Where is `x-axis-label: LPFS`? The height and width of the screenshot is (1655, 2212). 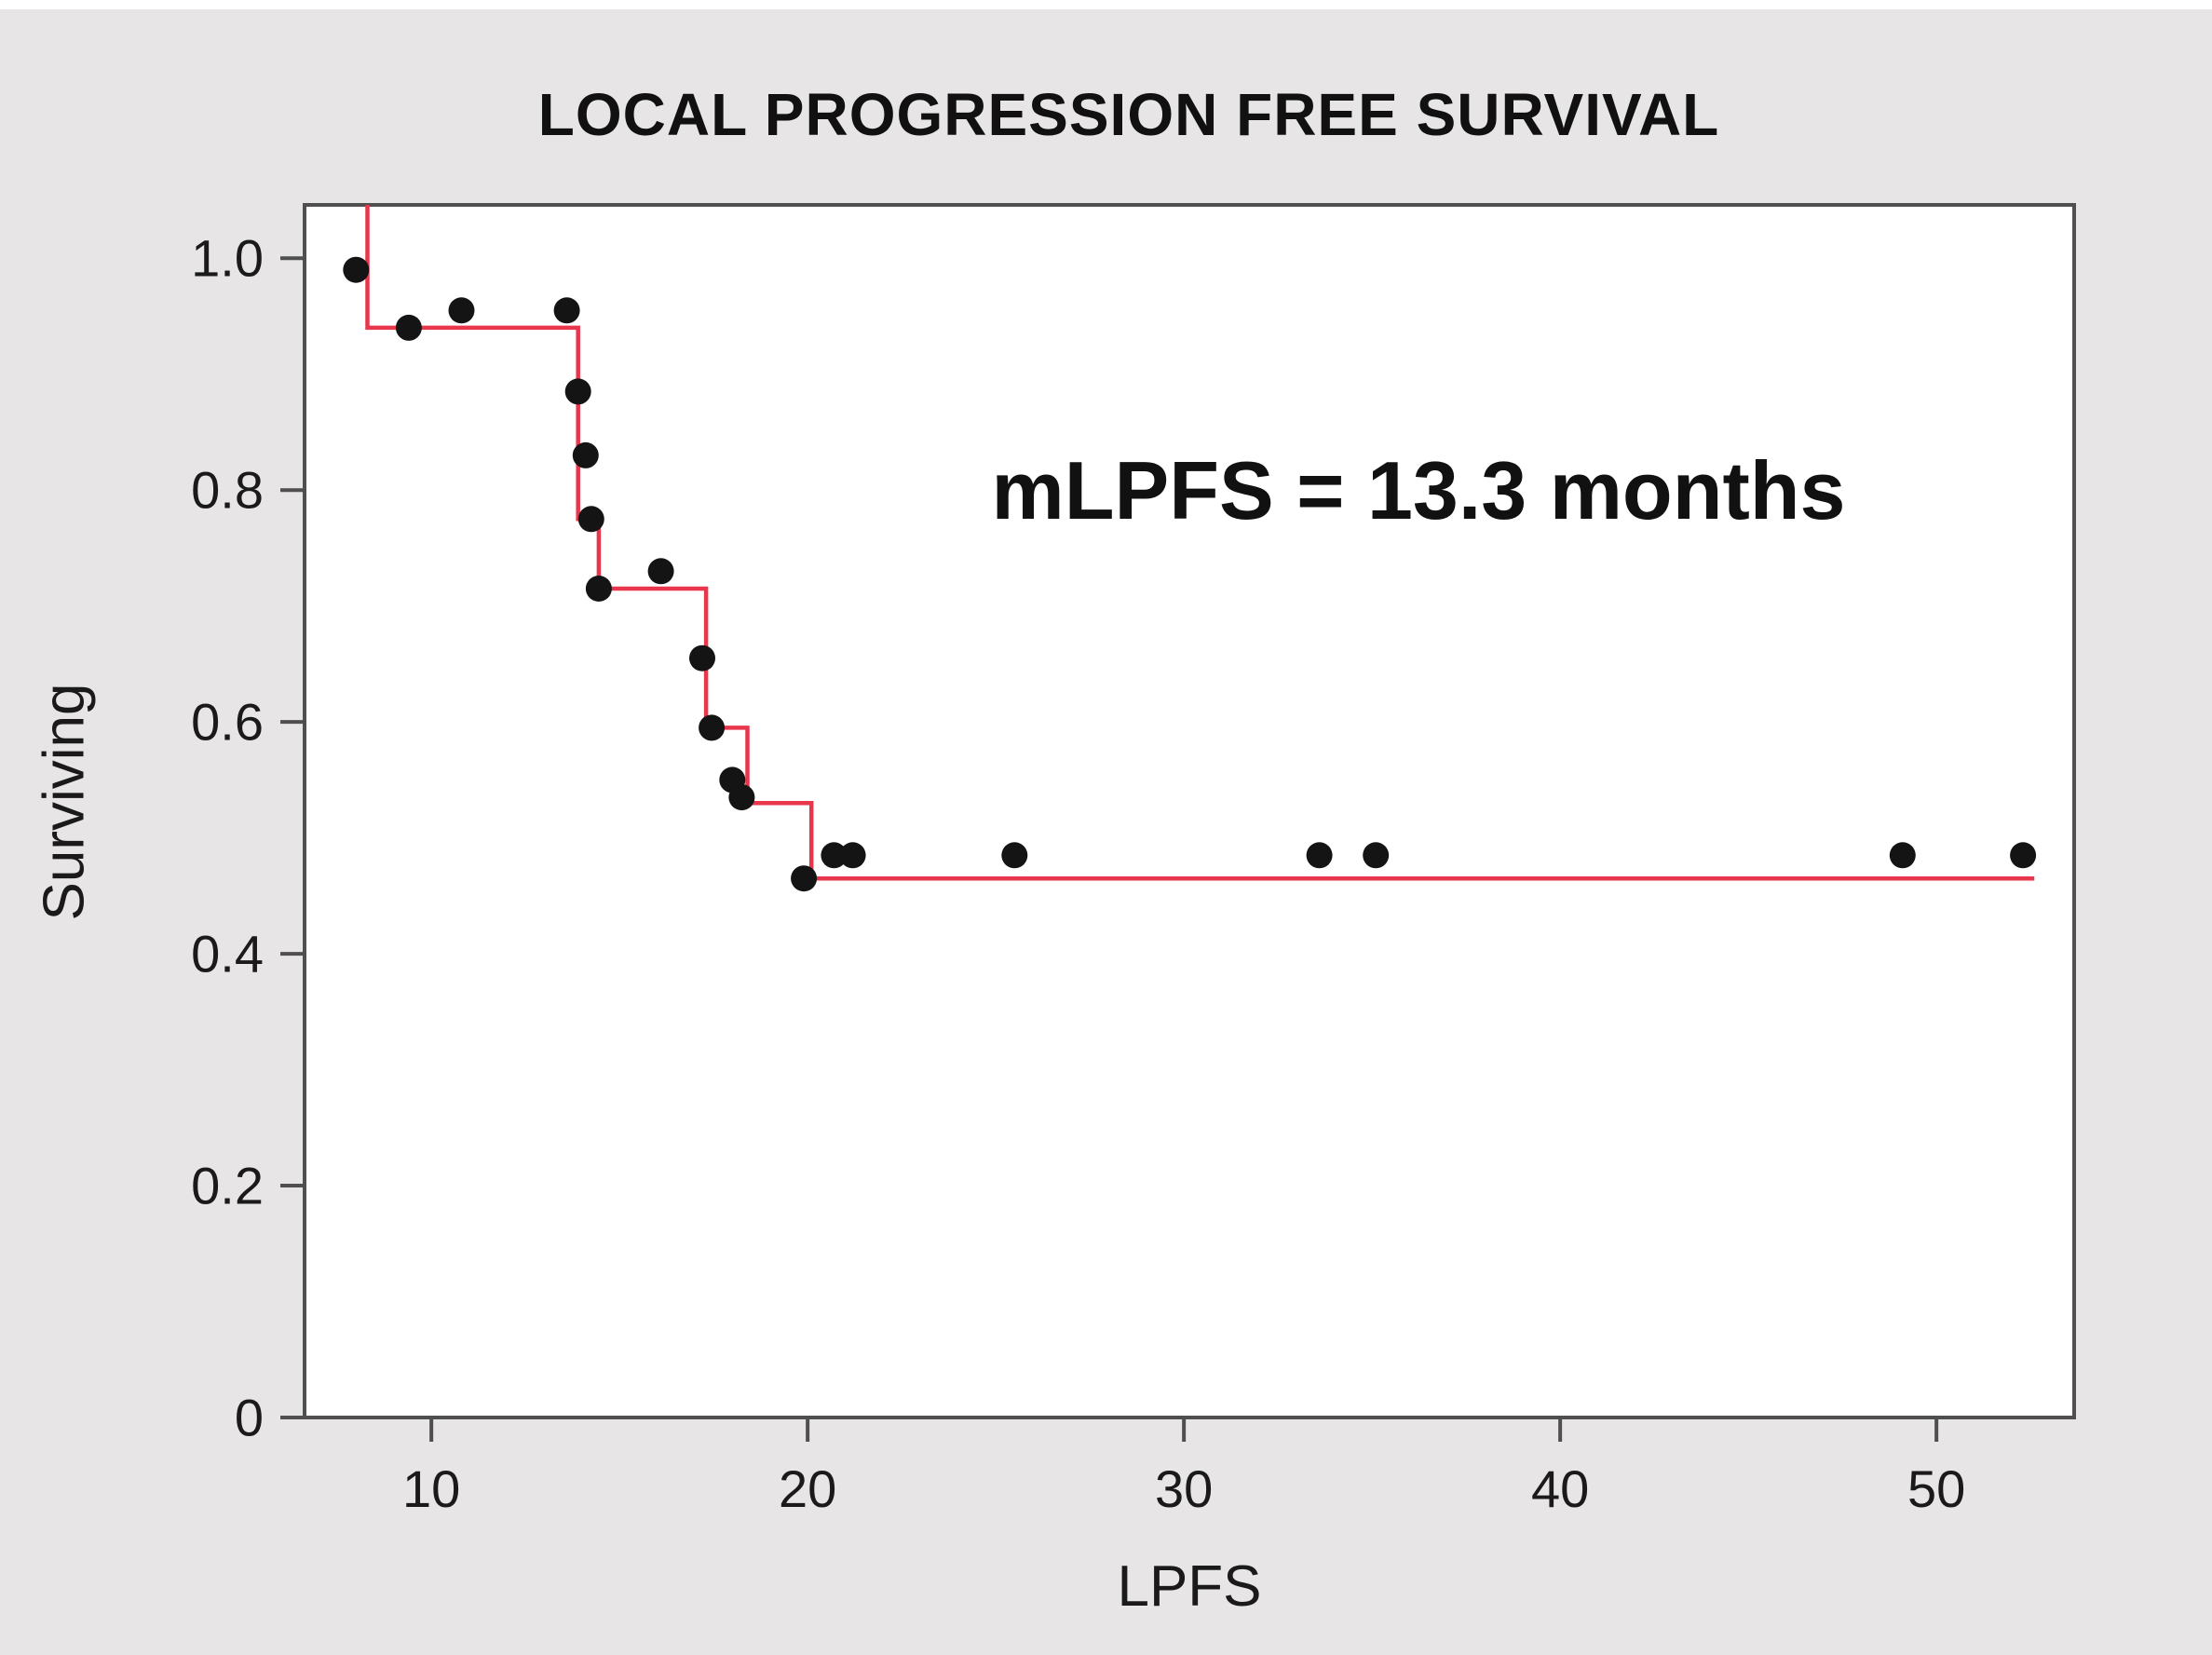 x-axis-label: LPFS is located at coordinates (1190, 1586).